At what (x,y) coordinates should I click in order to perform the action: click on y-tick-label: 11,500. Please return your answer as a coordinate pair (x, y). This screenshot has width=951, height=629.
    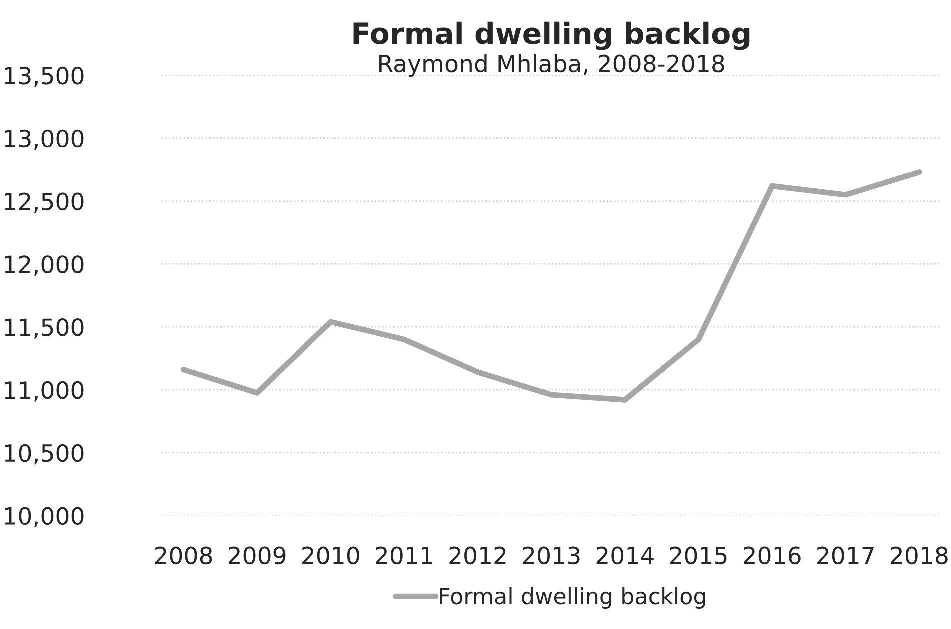
    Looking at the image, I should click on (44, 328).